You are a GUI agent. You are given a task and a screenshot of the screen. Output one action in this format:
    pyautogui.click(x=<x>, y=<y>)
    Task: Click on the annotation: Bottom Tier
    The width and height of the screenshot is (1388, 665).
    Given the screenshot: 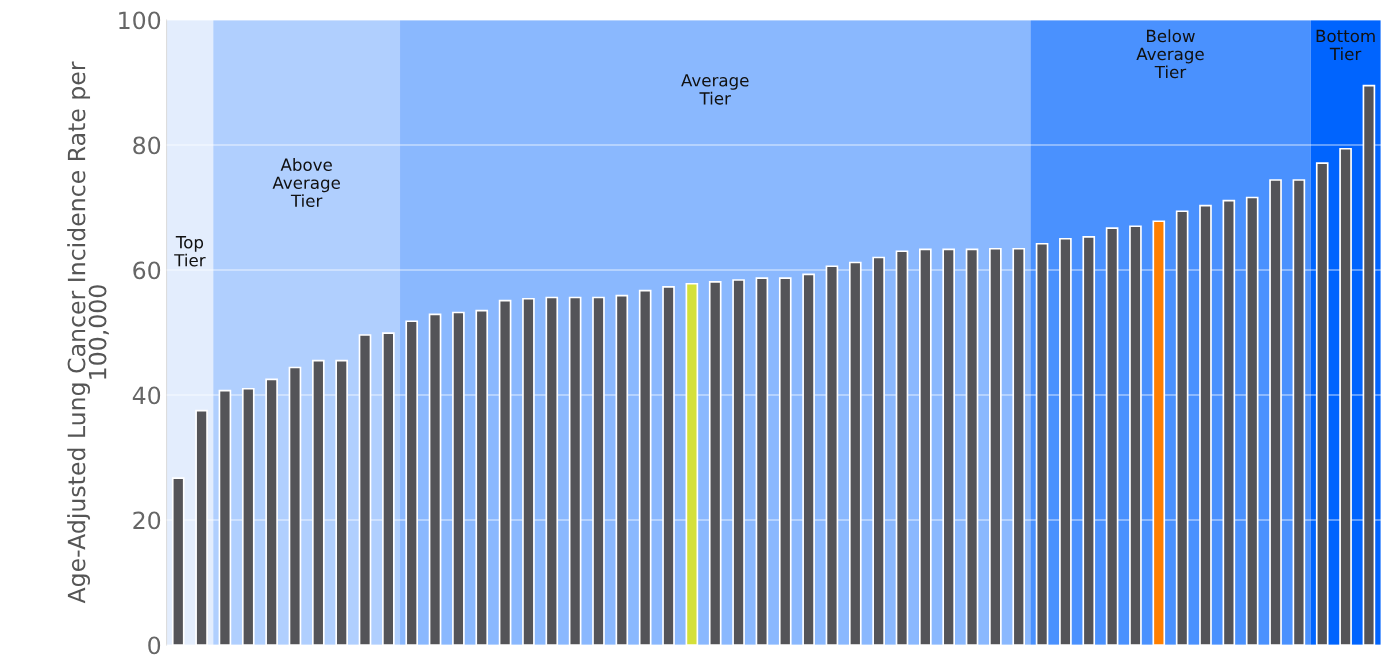 What is the action you would take?
    pyautogui.click(x=1345, y=45)
    